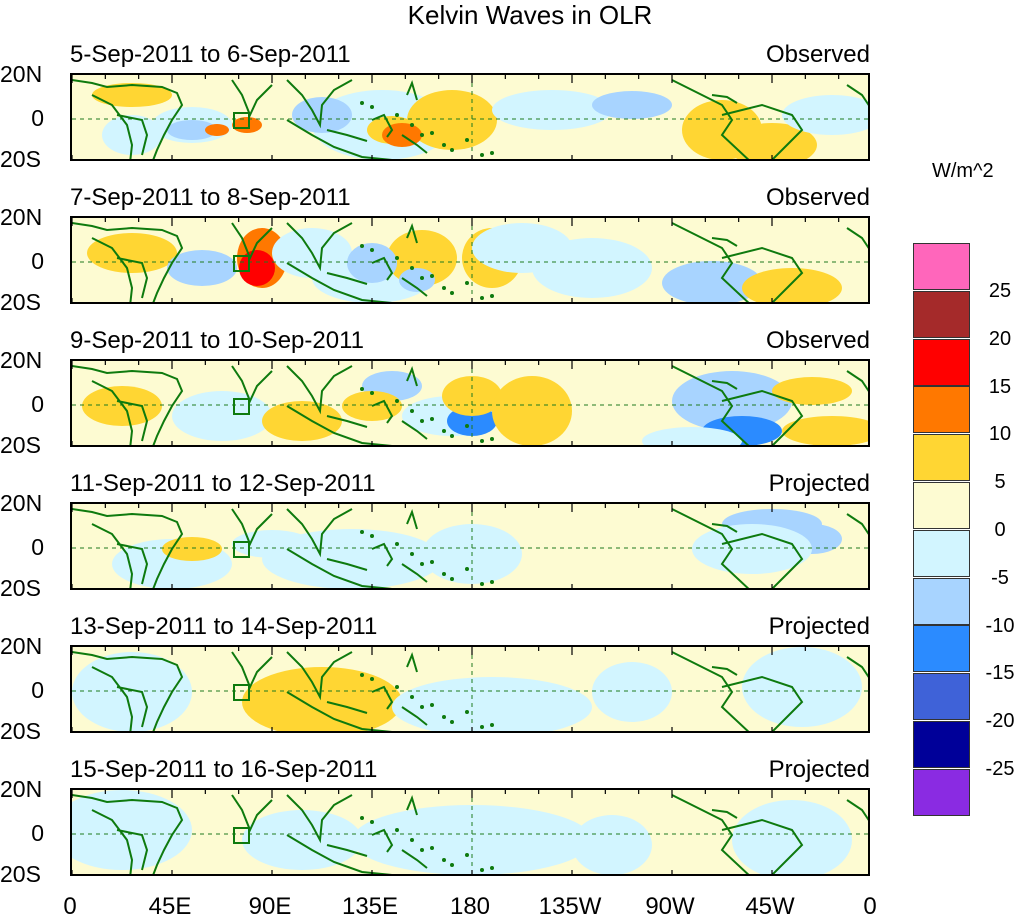 The width and height of the screenshot is (1021, 922). What do you see at coordinates (963, 171) in the screenshot?
I see `colorbar-units: W/m^2` at bounding box center [963, 171].